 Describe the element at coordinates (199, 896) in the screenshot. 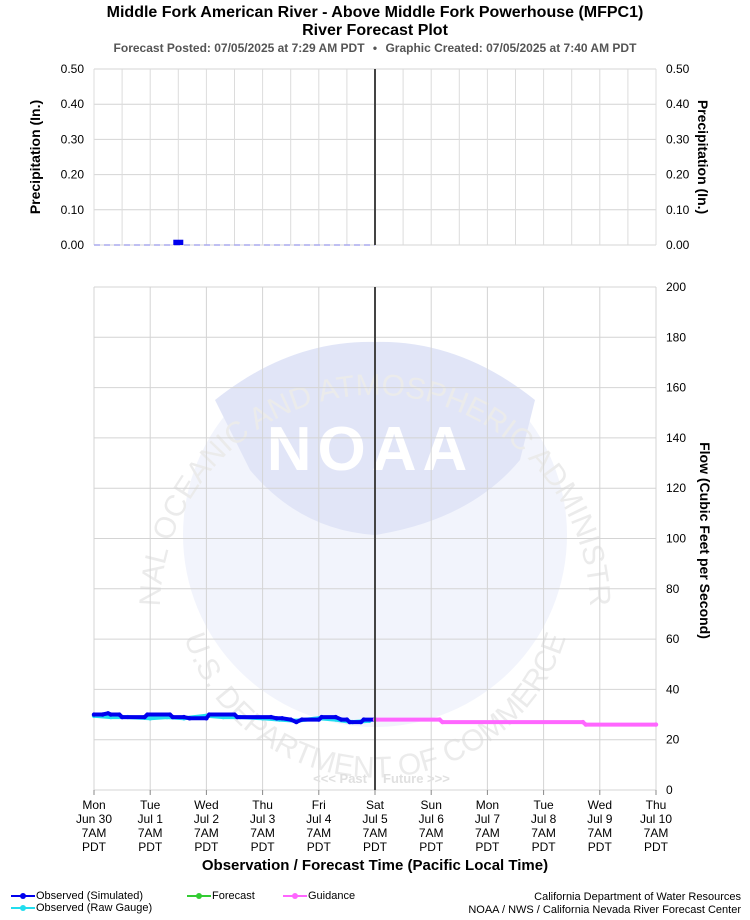

I see `forecast-swatch` at that location.